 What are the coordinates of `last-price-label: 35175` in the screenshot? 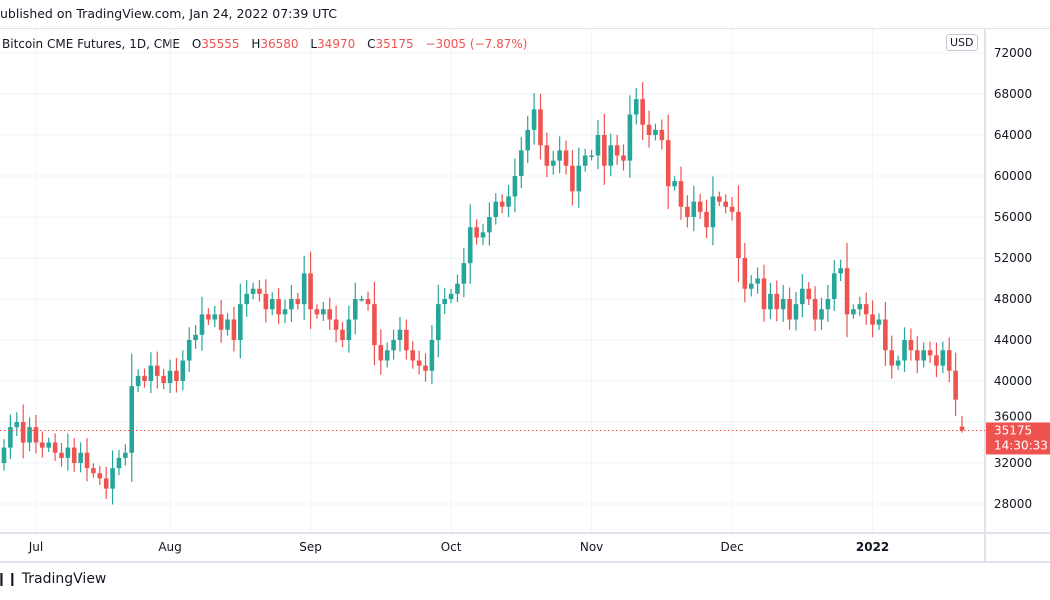 It's located at (1013, 430).